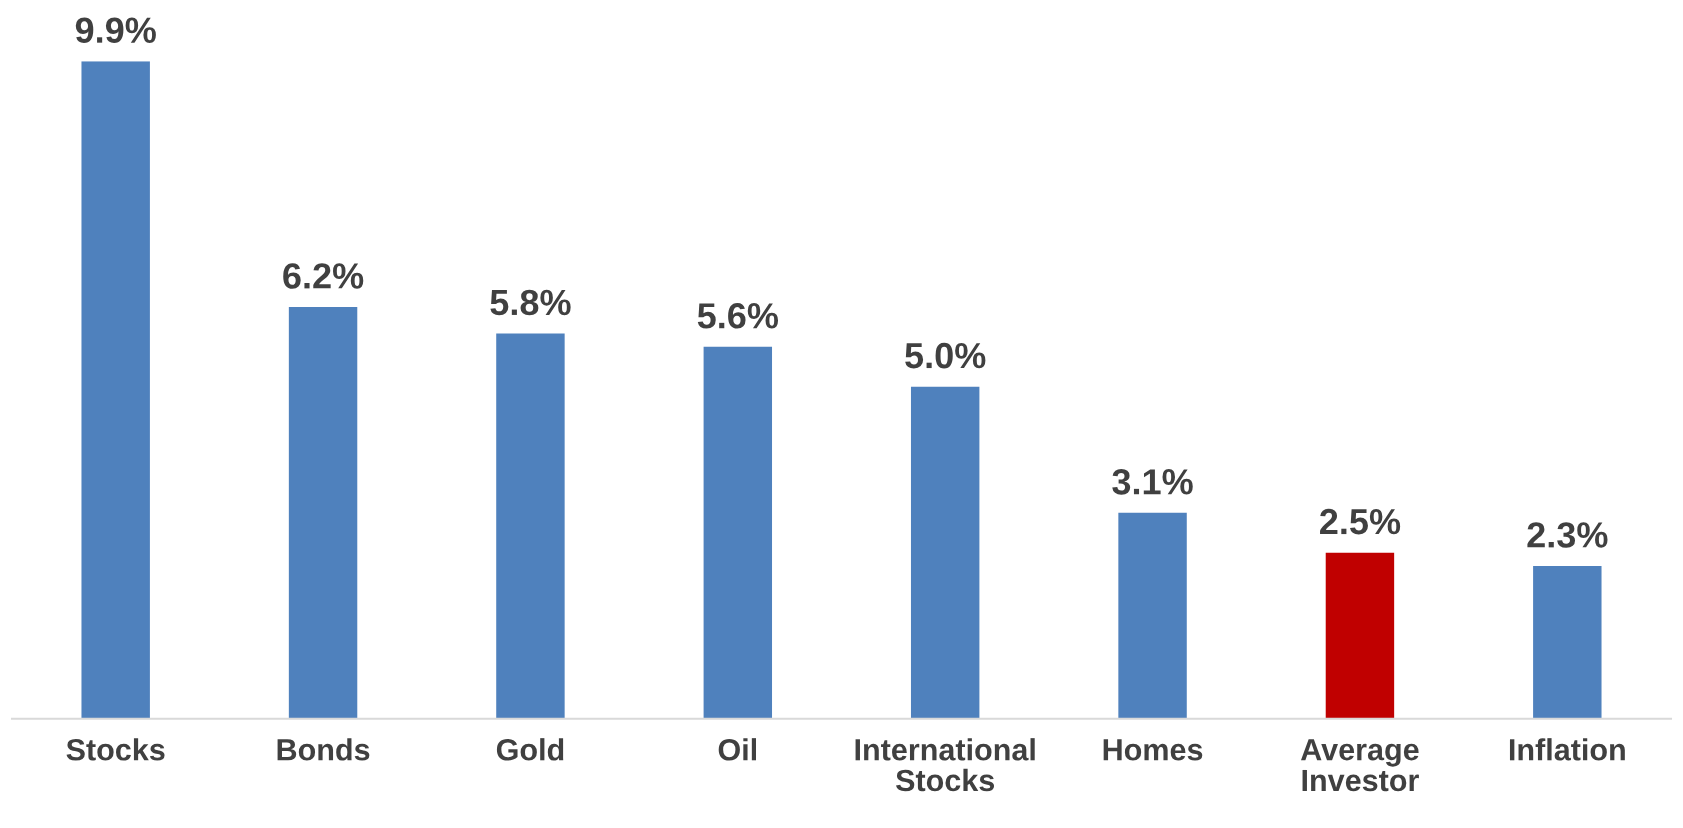 Image resolution: width=1683 pixels, height=828 pixels. I want to click on x-tick-label: Gold, so click(530, 749).